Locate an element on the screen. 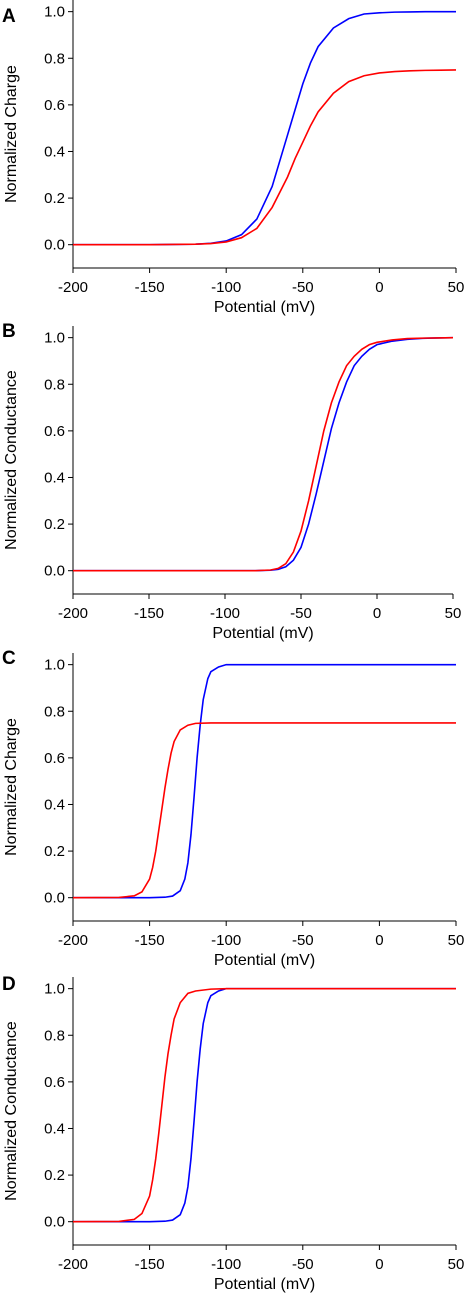  panel-letter: B is located at coordinates (9, 331).